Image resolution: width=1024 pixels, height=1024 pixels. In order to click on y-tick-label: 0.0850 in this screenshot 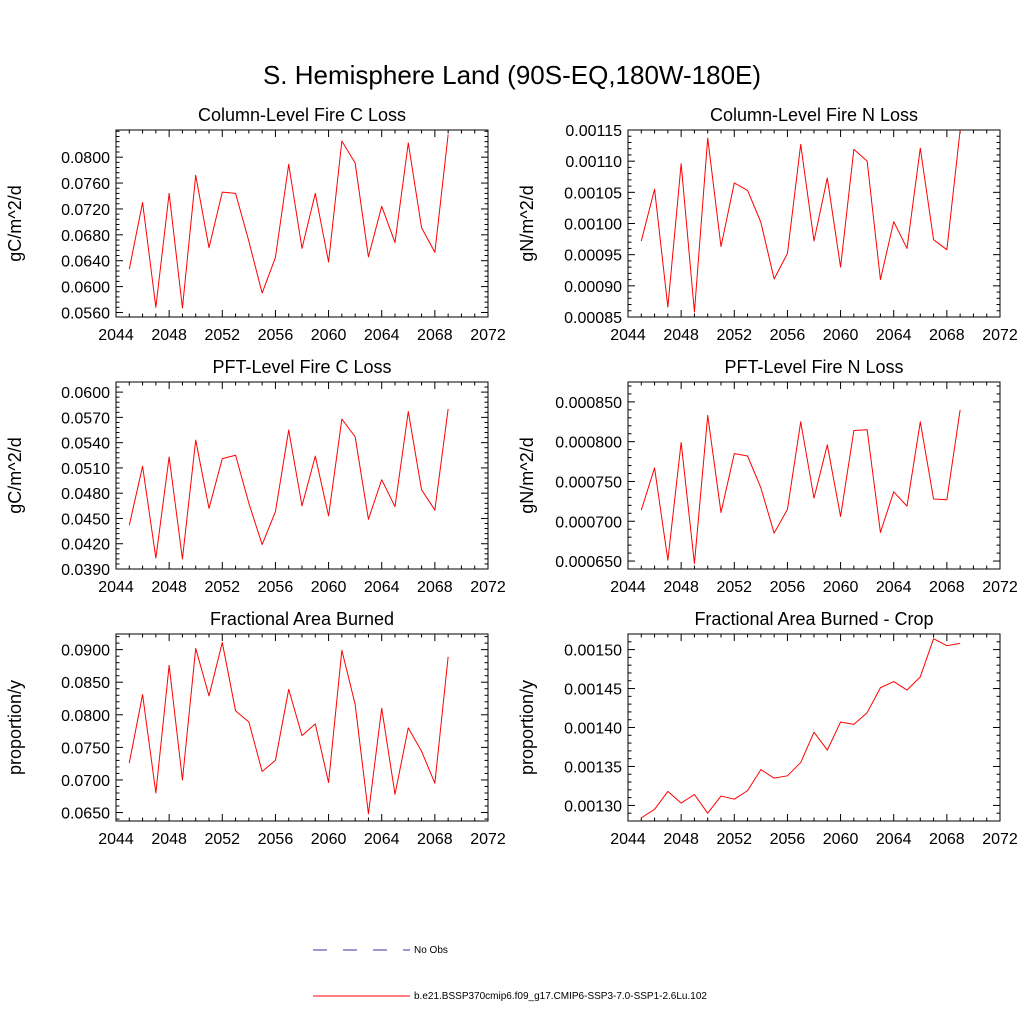, I will do `click(85, 683)`.